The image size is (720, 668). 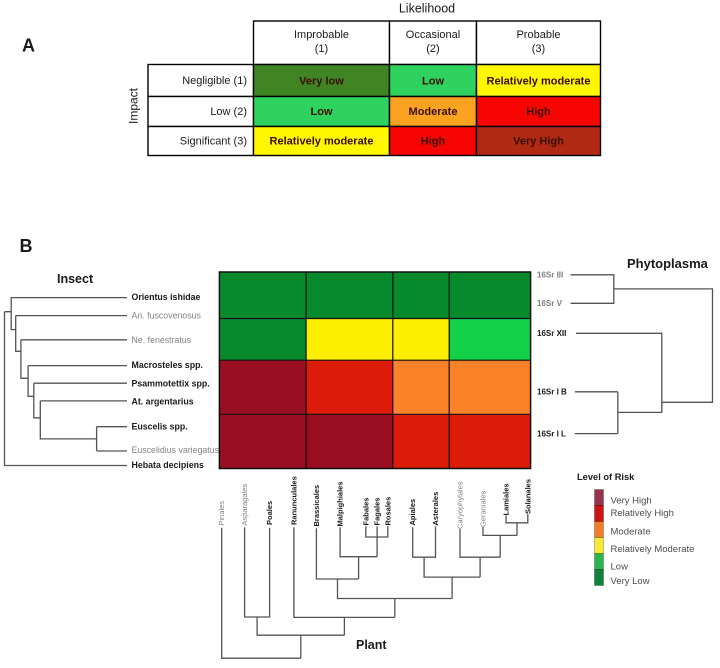 I want to click on svg-text: Phytoplasma, so click(x=668, y=263).